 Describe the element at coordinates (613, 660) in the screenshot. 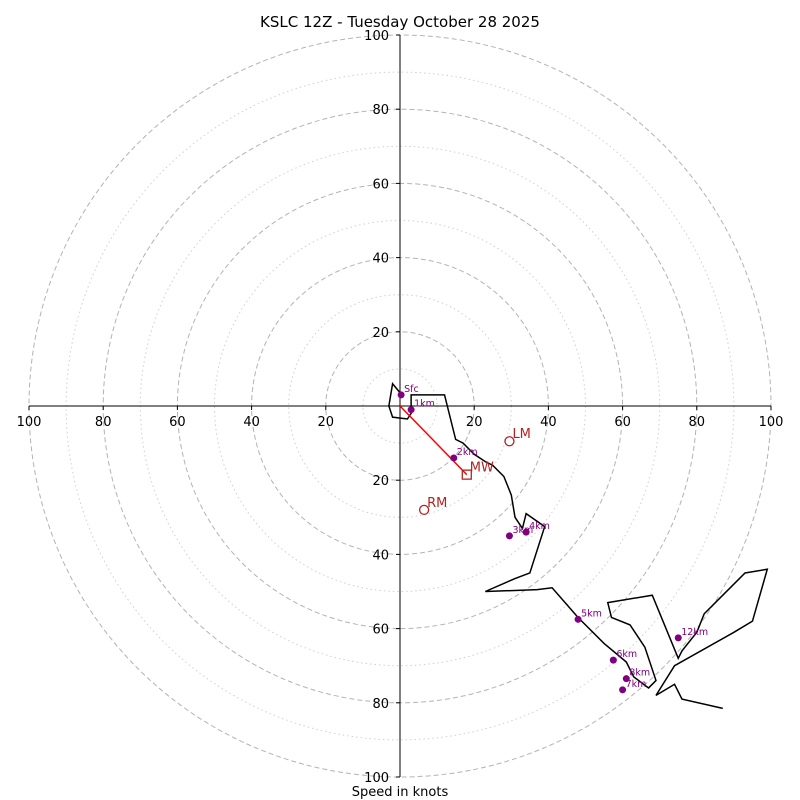

I see `height-marker-6km` at that location.